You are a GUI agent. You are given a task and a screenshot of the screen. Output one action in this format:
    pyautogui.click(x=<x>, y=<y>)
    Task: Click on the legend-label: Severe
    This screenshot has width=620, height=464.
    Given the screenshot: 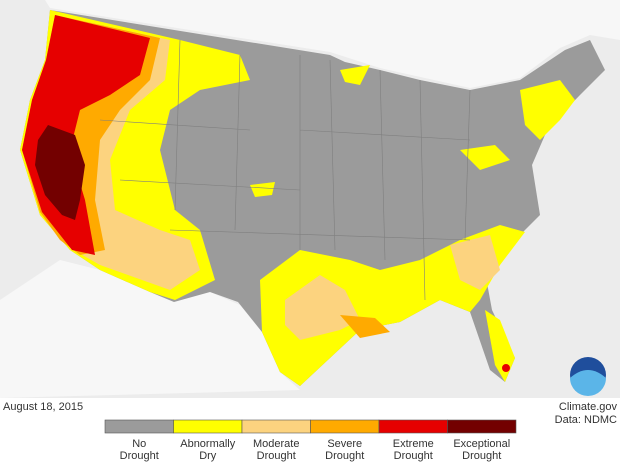 What is the action you would take?
    pyautogui.click(x=344, y=444)
    